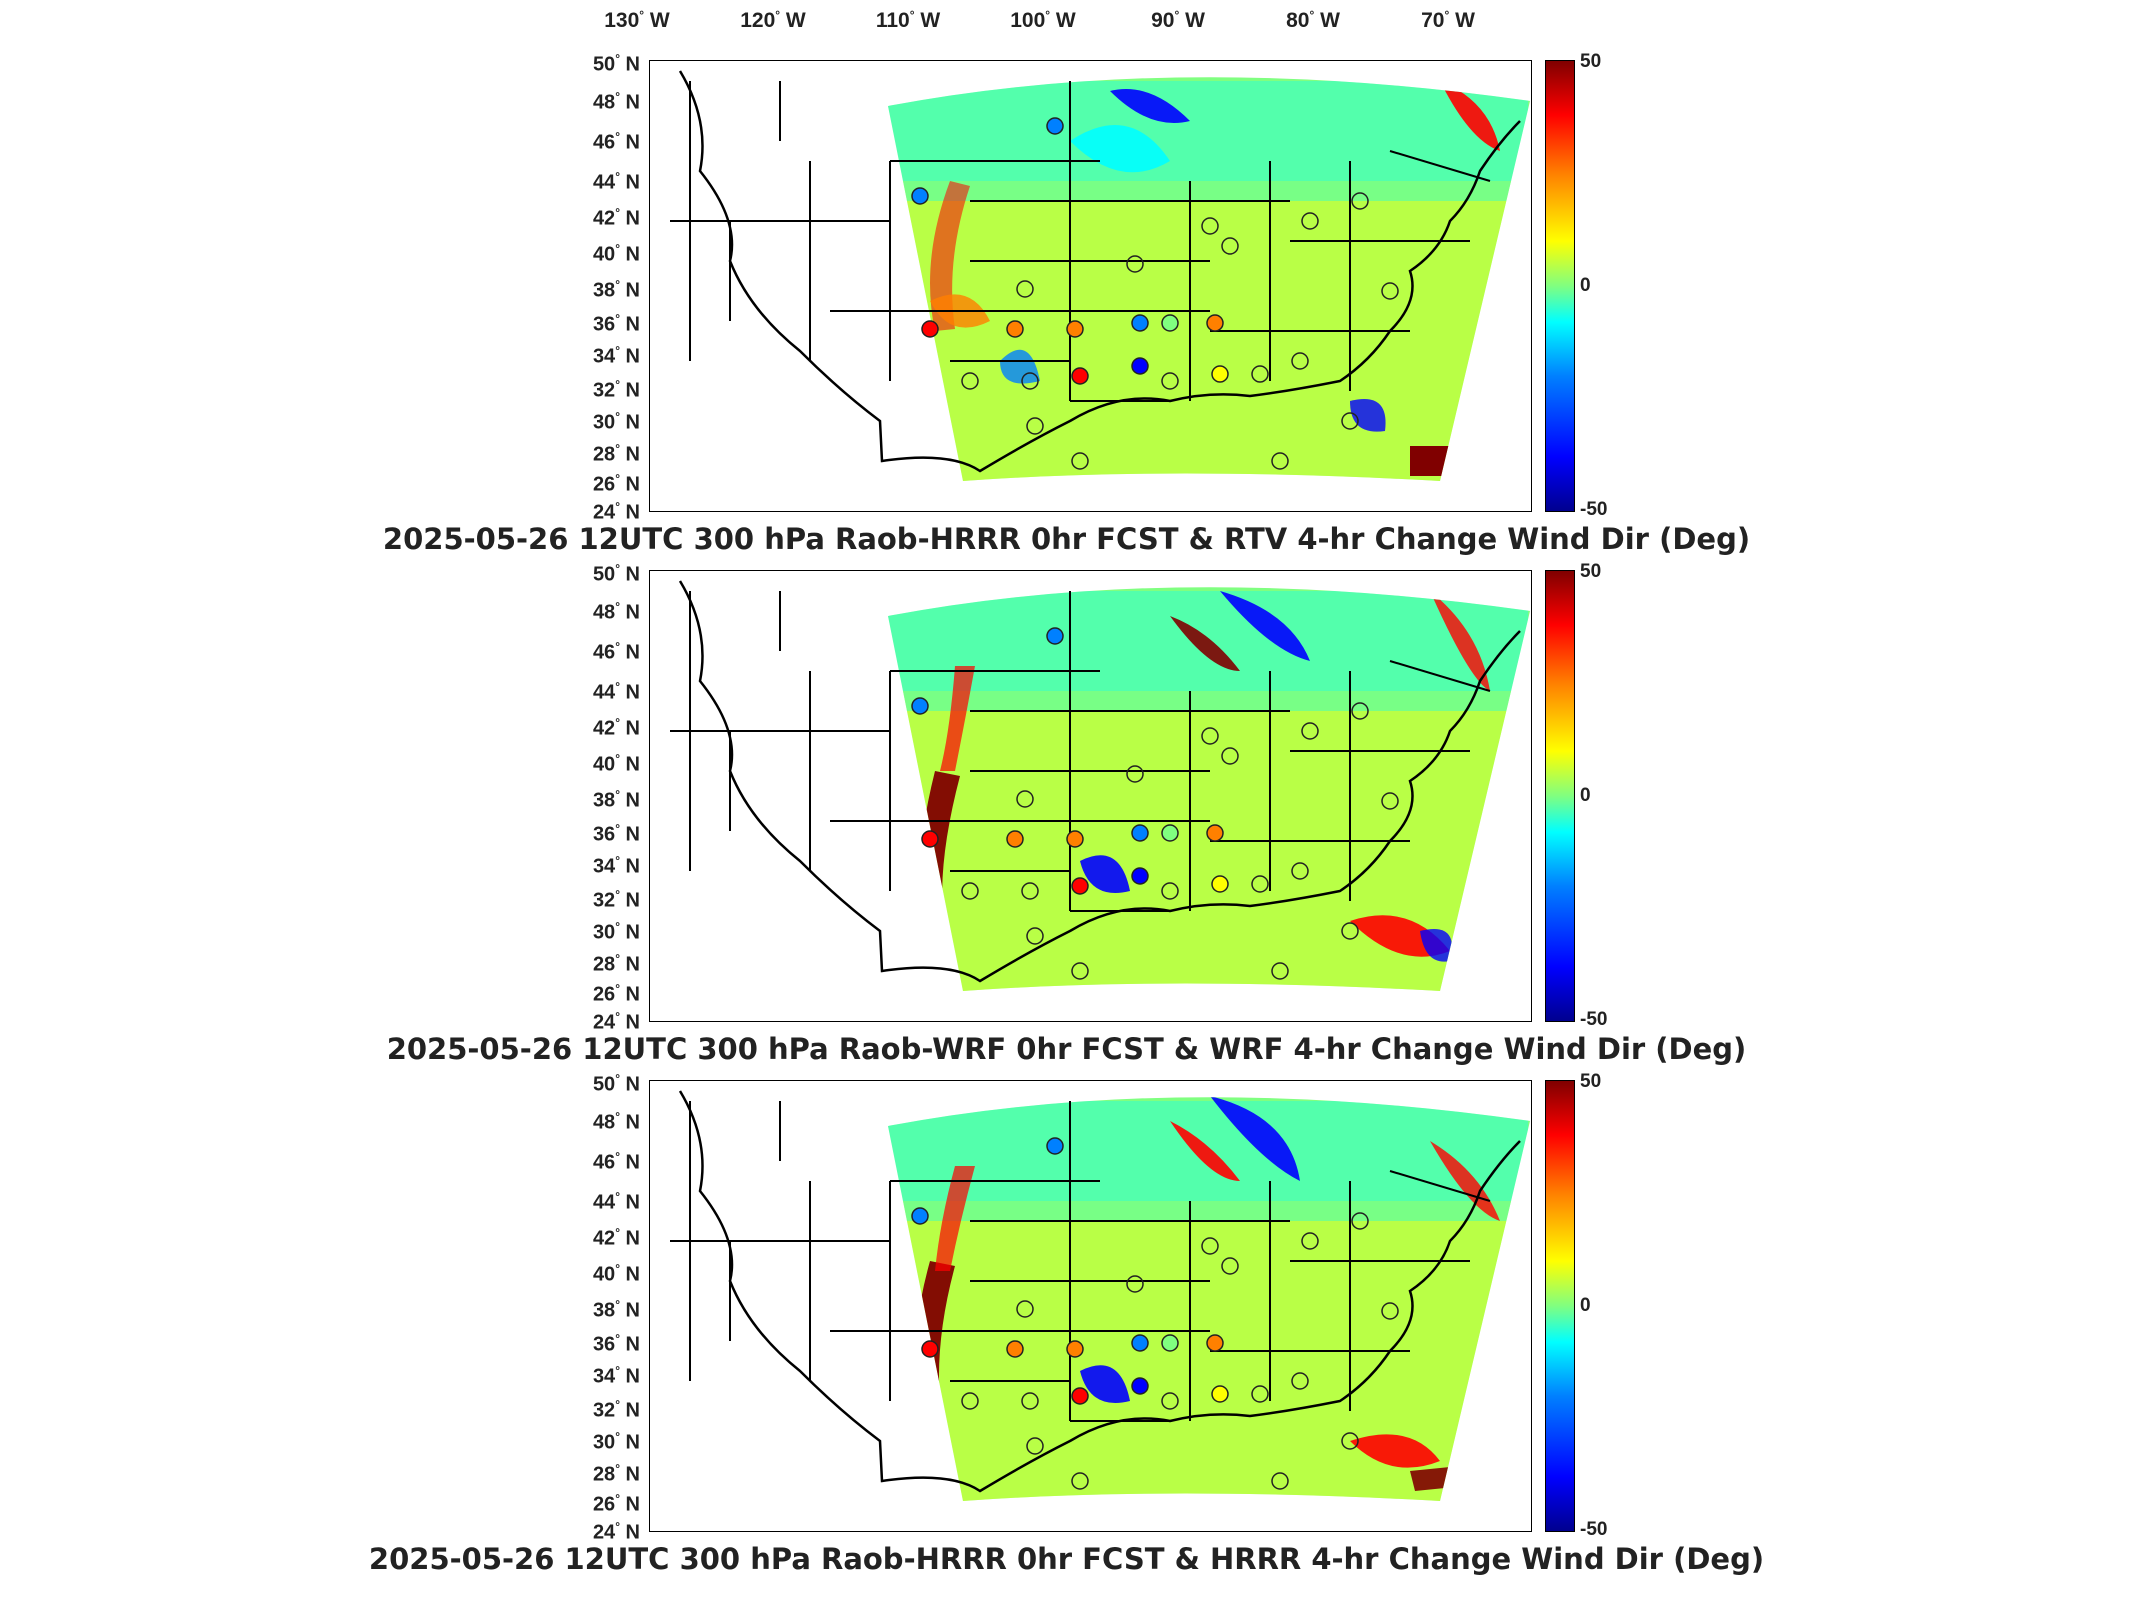 The image size is (2133, 1600). Describe the element at coordinates (616, 1237) in the screenshot. I see `lat-label: 42° N` at that location.